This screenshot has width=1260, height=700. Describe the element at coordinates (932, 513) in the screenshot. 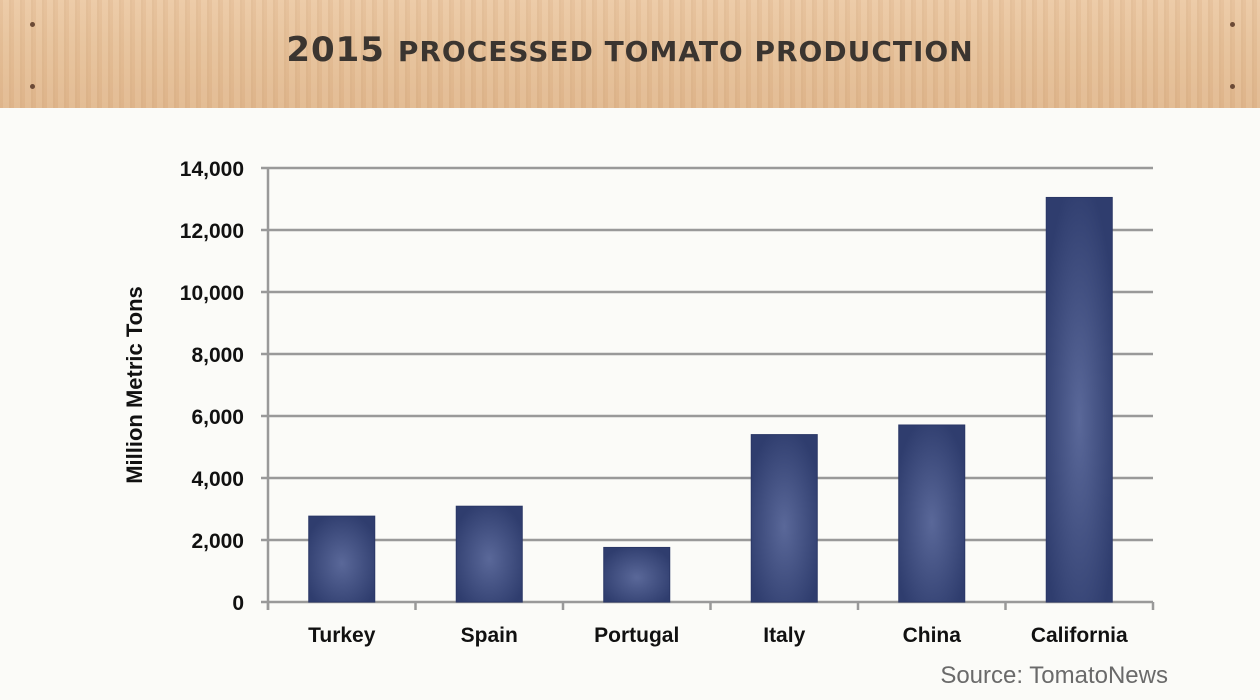

I see `bar-china` at that location.